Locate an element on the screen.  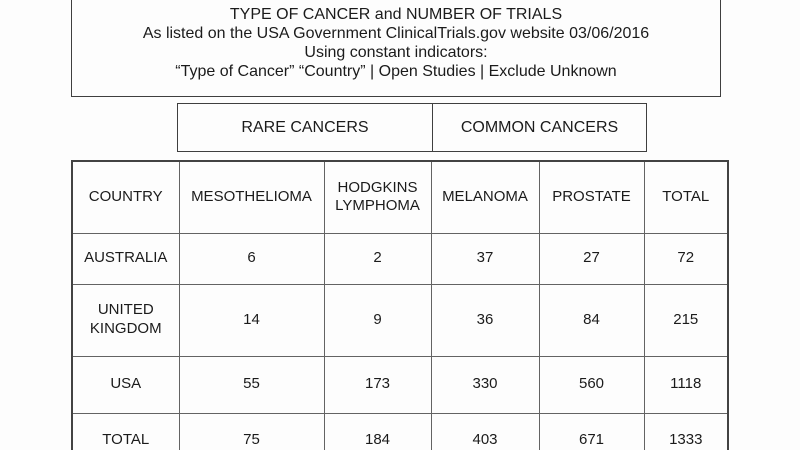
category-header-row: RARE CANCERS COMMON CANCERS is located at coordinates (412, 127).